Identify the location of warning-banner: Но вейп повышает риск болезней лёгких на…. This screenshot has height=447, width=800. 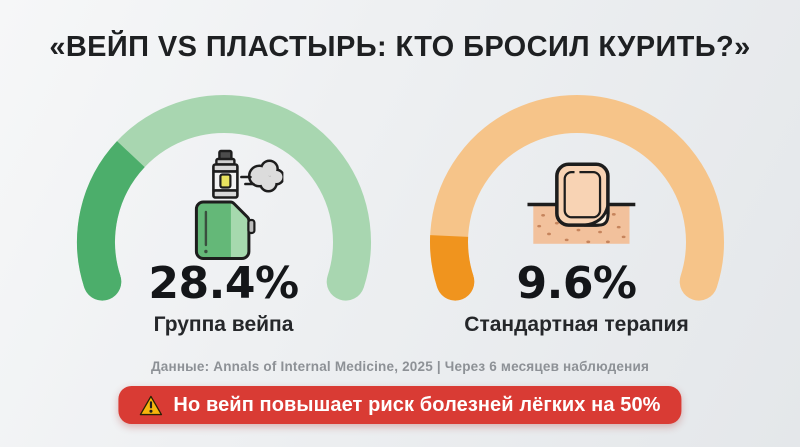
(400, 405).